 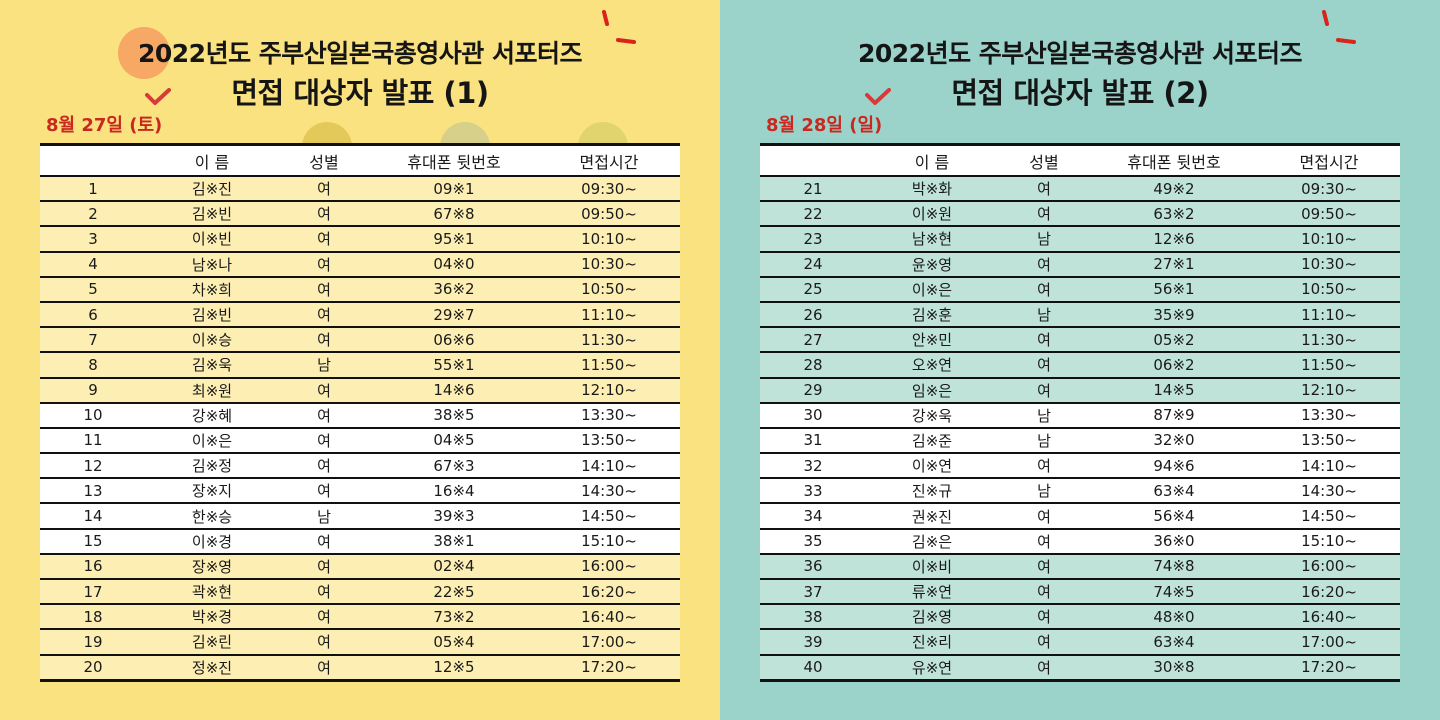 What do you see at coordinates (454, 567) in the screenshot?
I see `phone-last-digits: 02※4` at bounding box center [454, 567].